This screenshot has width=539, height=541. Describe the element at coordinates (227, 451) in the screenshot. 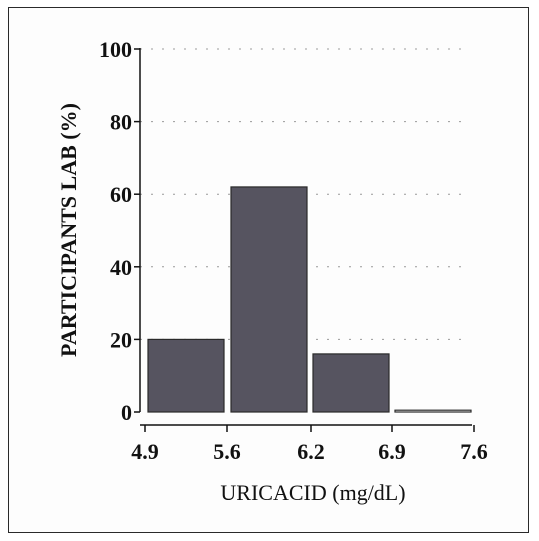

I see `x-tick-label: 5.6` at that location.